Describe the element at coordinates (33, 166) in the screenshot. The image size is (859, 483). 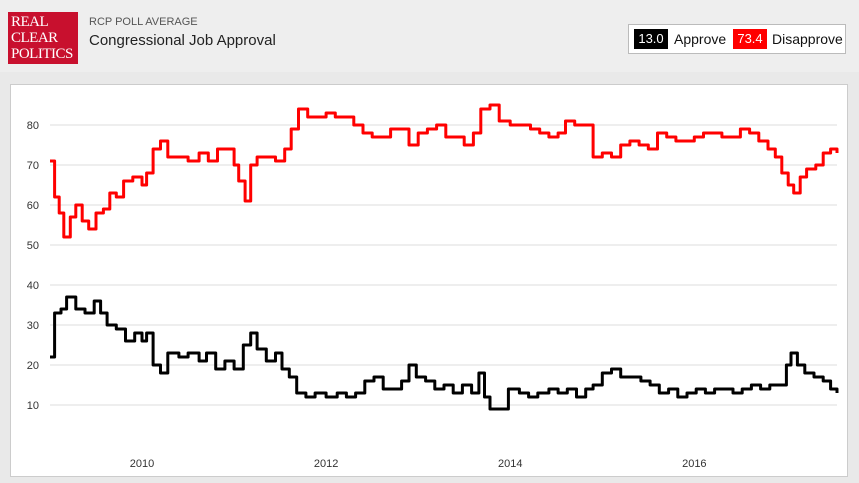
I see `y-tick-label-70: 70` at that location.